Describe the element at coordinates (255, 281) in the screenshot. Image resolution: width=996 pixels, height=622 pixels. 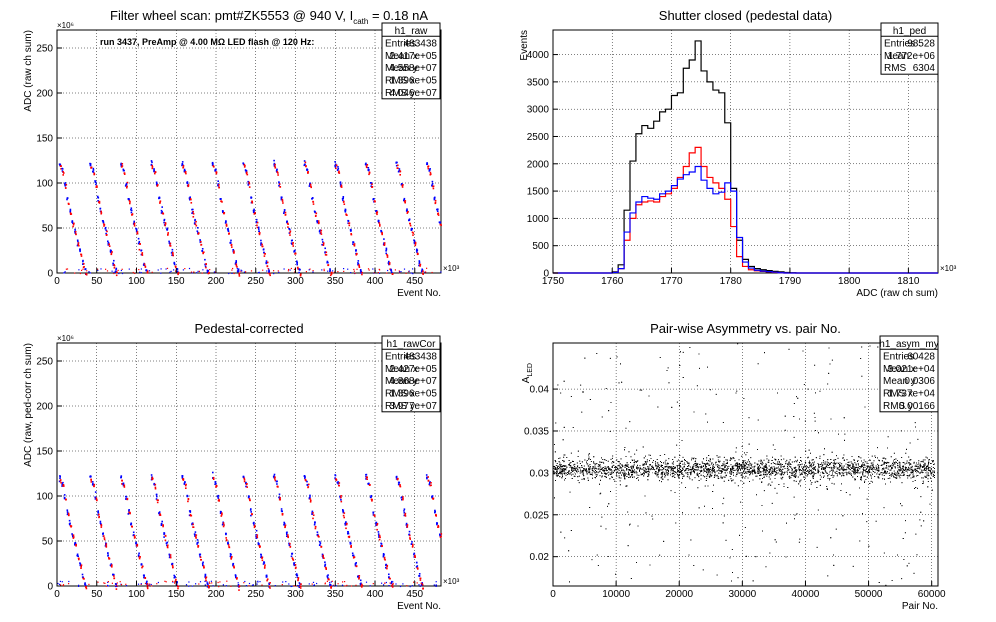
I see `x-tick-label: 250` at that location.